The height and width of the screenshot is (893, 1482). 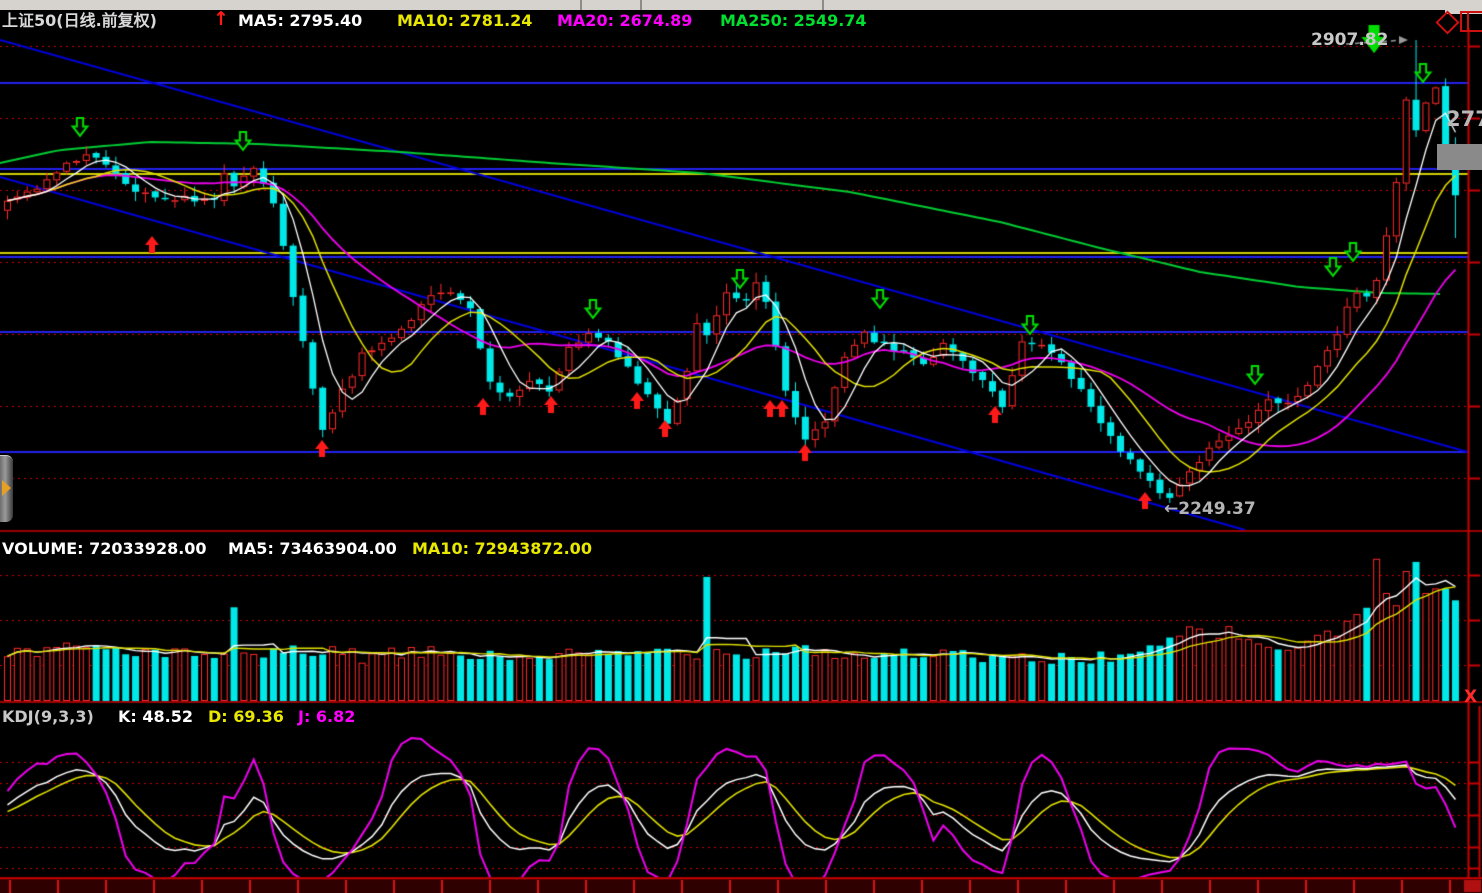 I want to click on window-pane-divider, so click(x=1468, y=21).